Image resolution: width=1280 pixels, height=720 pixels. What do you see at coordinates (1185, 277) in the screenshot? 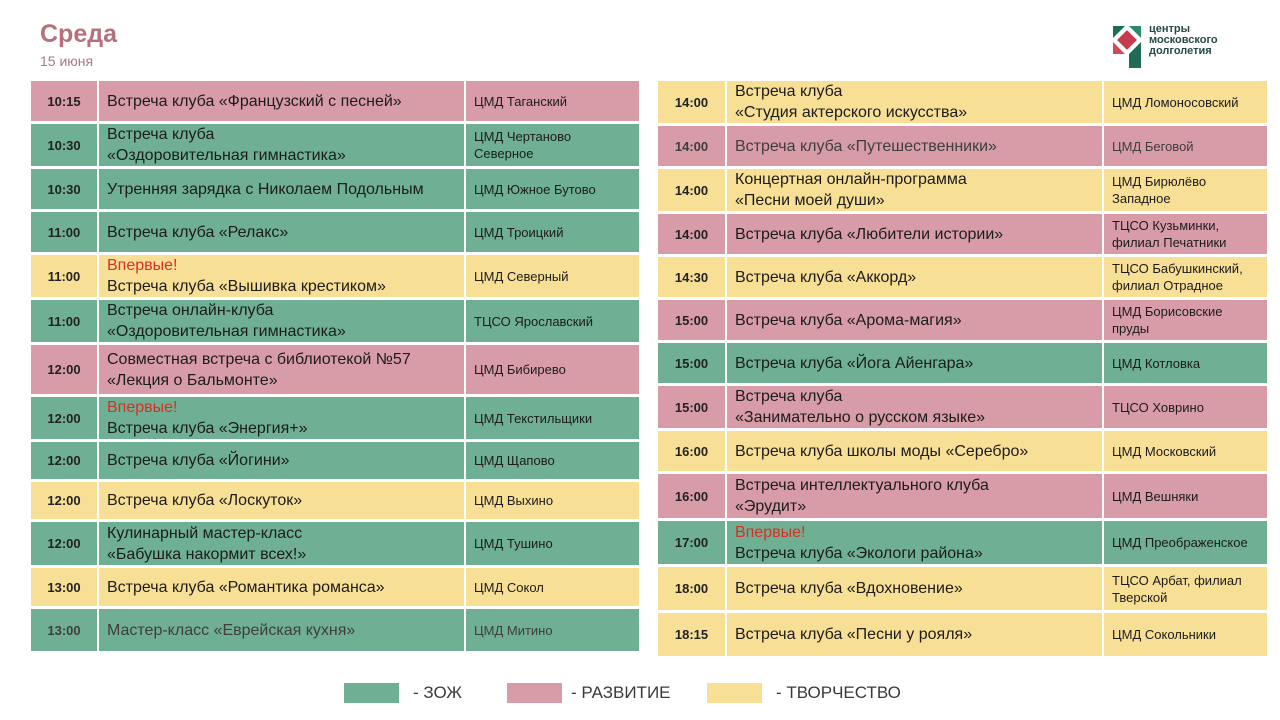
I see `event-location: ТЦСО Бабушкинский, филиал Отрадное` at bounding box center [1185, 277].